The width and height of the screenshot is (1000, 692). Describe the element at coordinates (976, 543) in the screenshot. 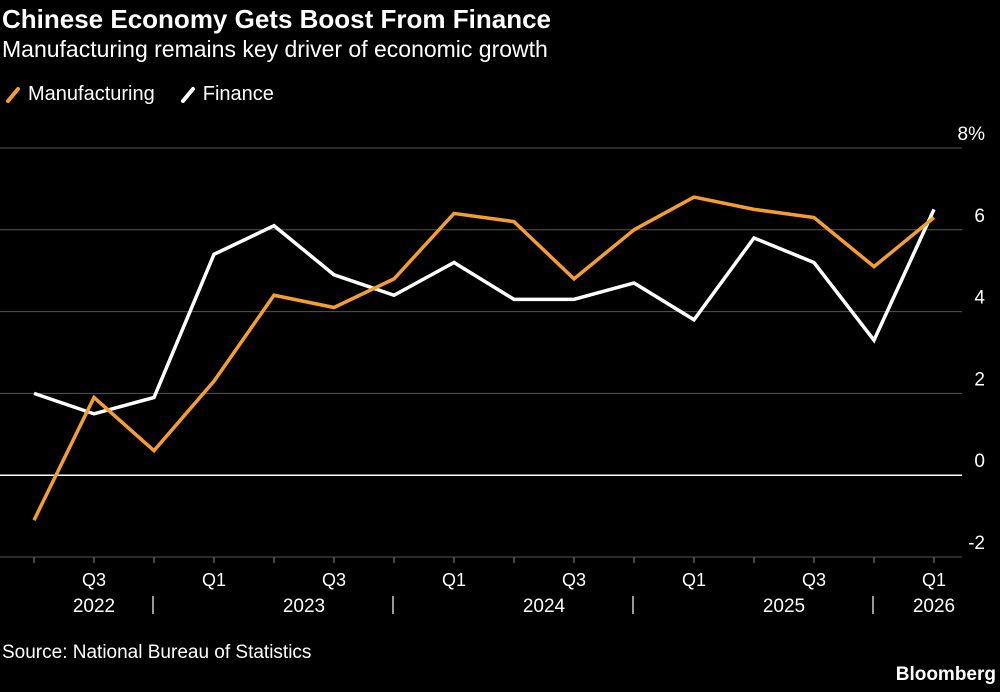

I see `y-tick-label: -2` at that location.